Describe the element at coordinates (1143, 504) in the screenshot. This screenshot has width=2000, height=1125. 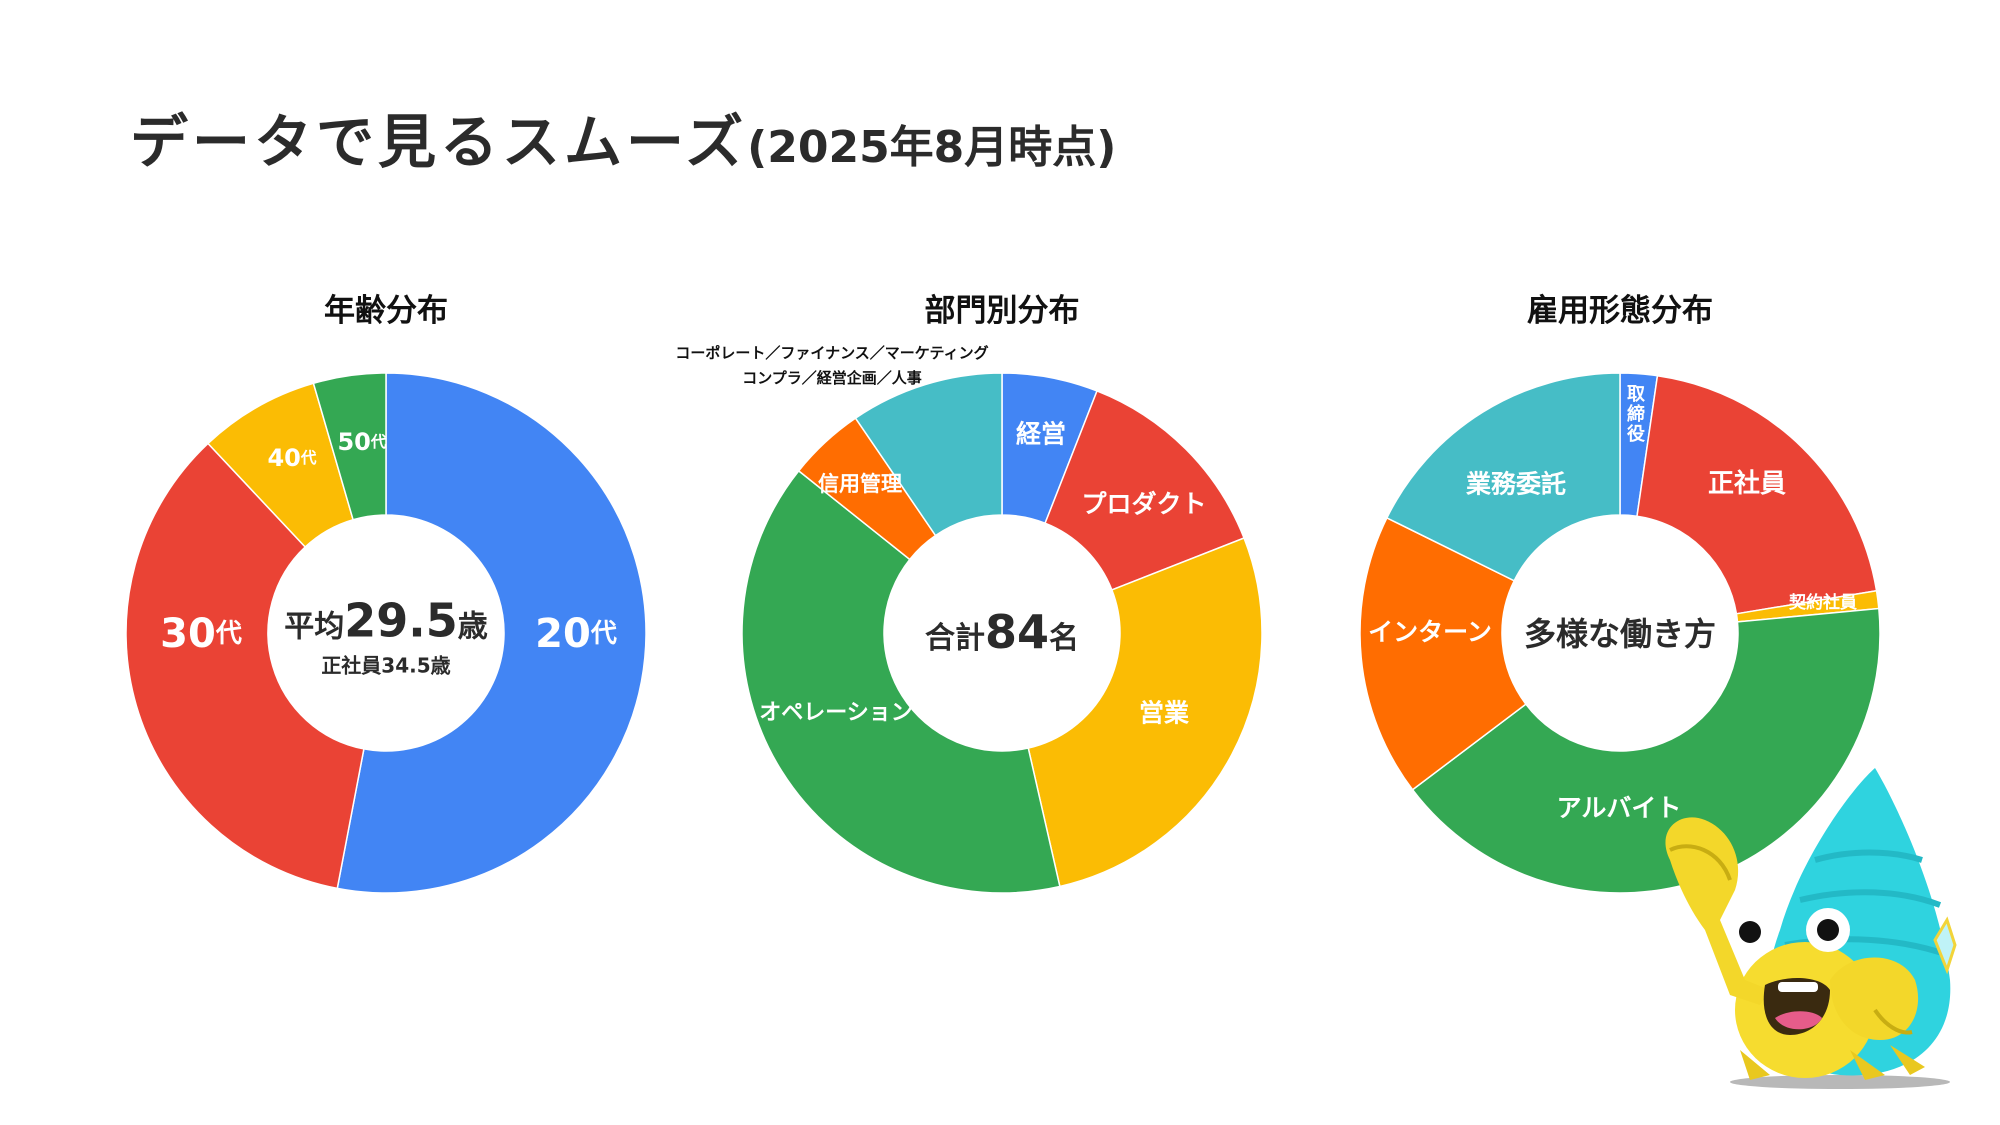
I see `slice-label-1-1: プロダクト` at that location.